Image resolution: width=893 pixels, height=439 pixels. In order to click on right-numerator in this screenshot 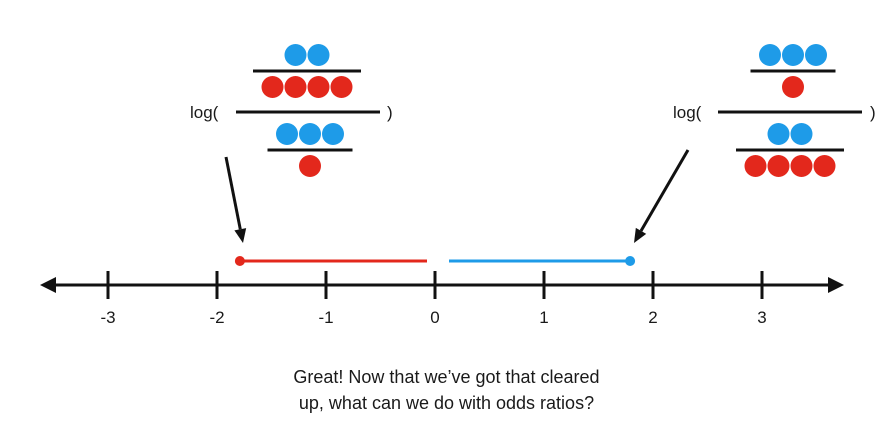, I will do `click(793, 71)`.